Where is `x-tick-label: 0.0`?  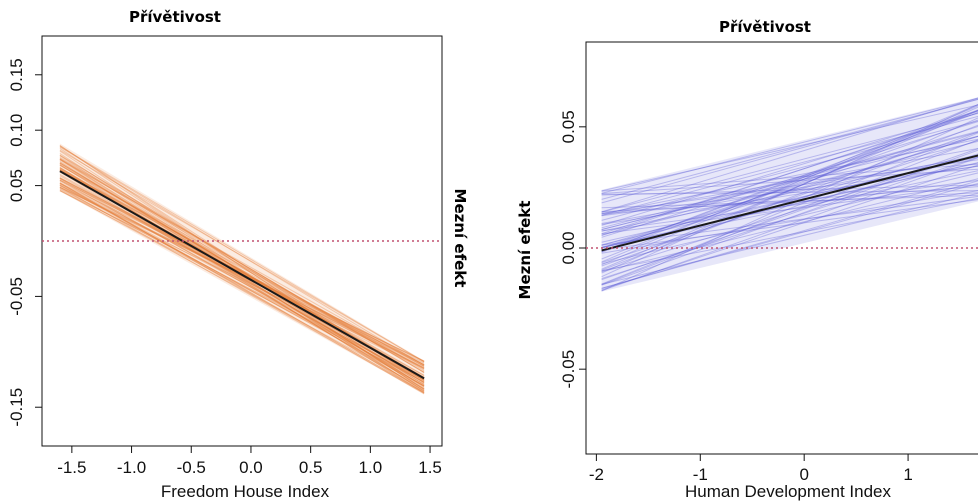 x-tick-label: 0.0 is located at coordinates (251, 467).